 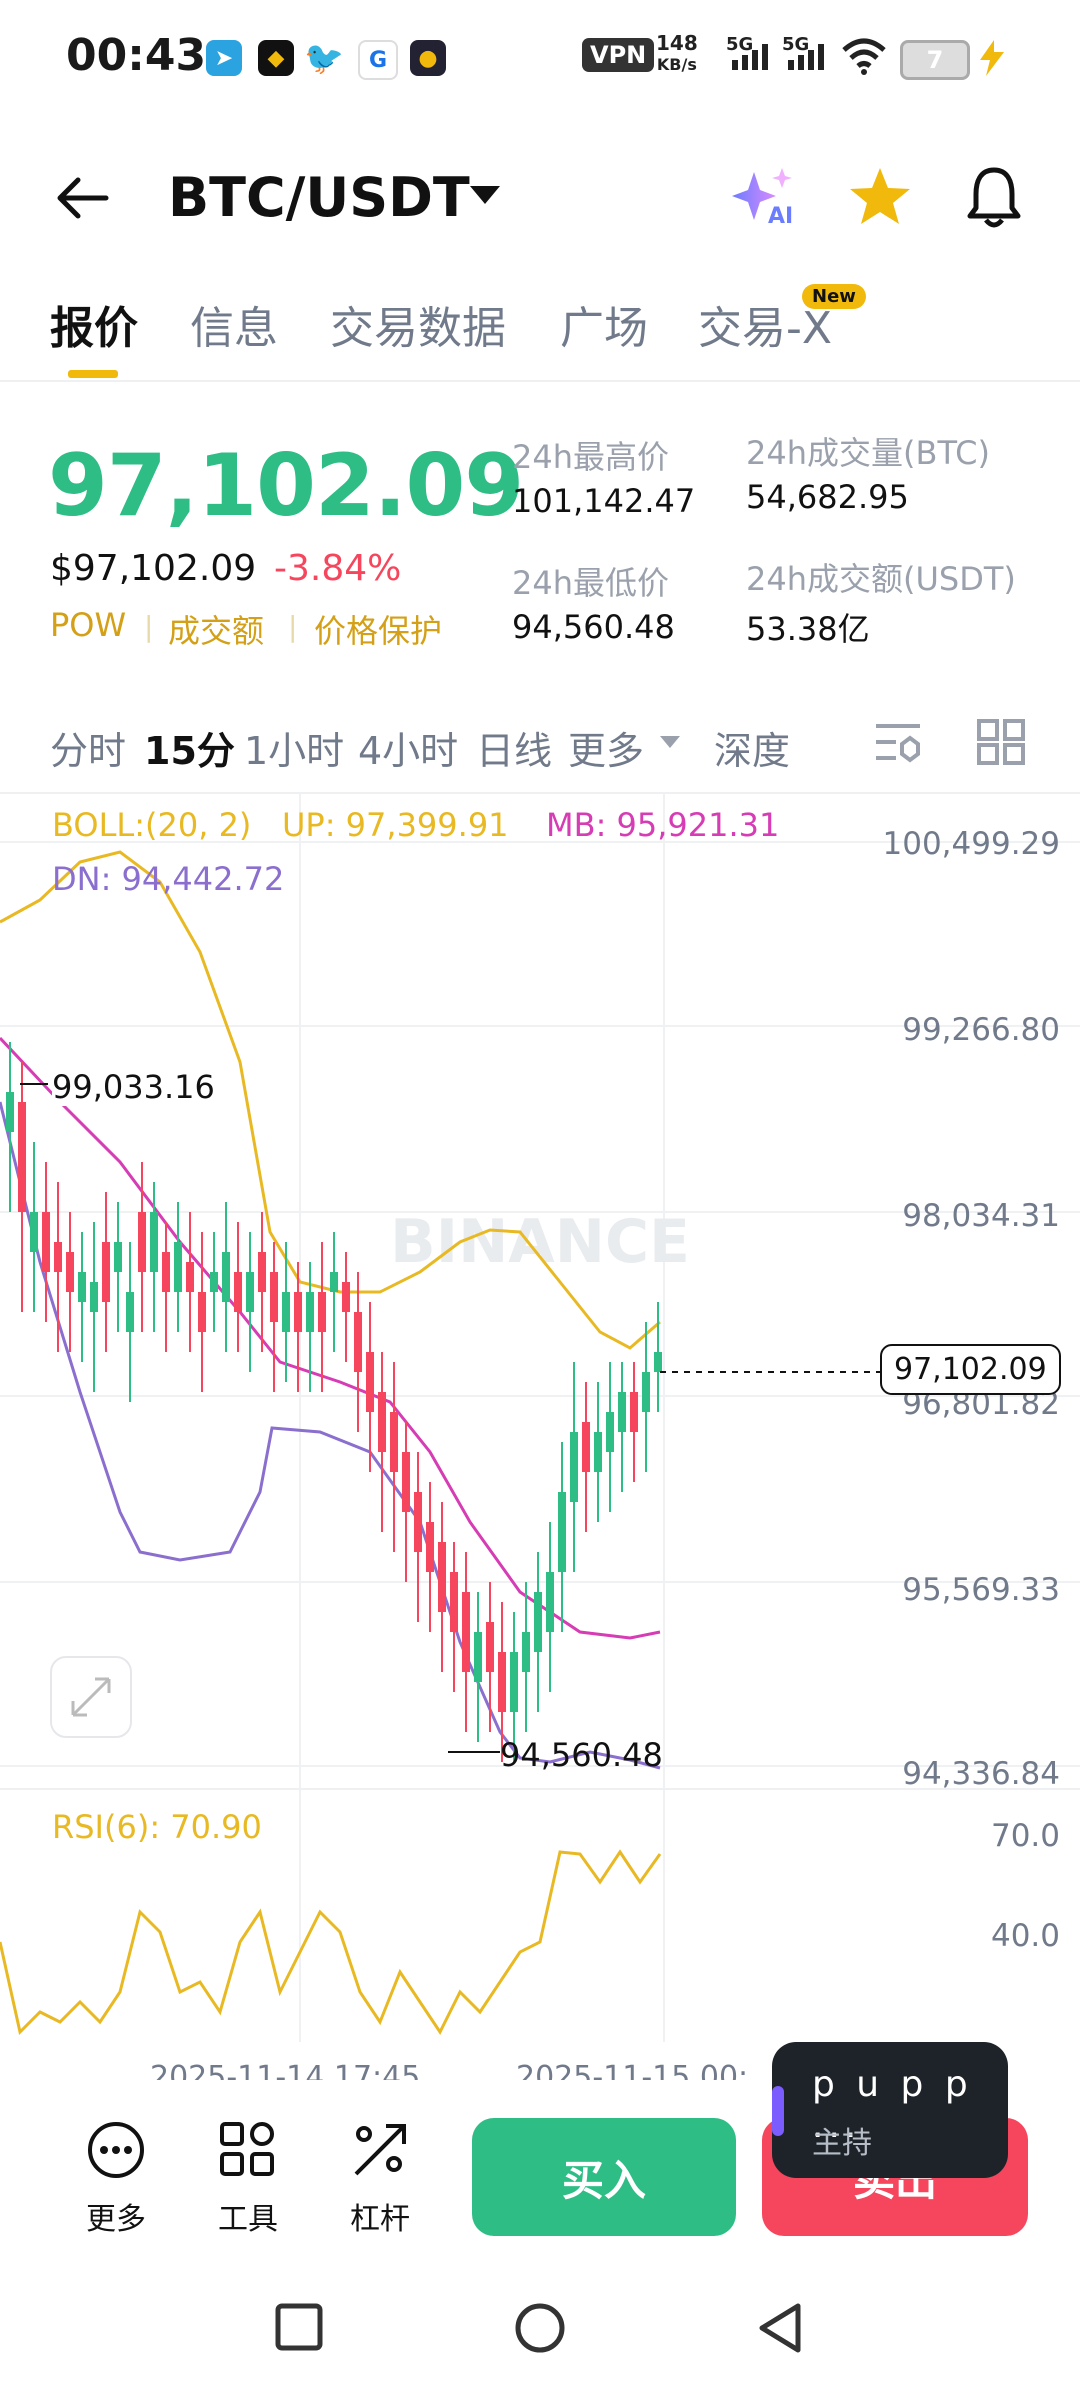 I want to click on tab-info: 信息, so click(x=234, y=328).